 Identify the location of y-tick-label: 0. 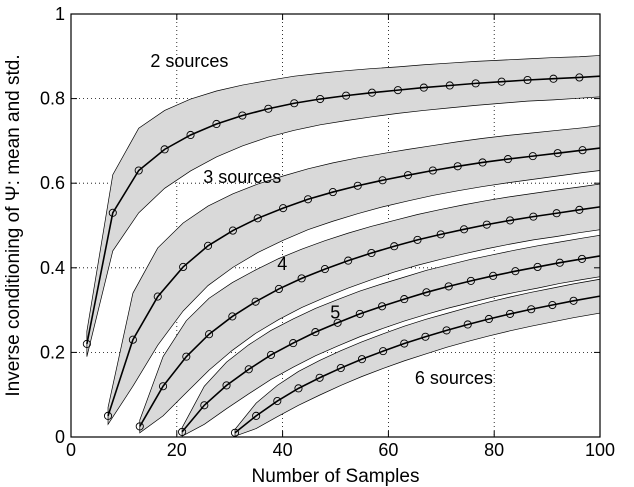
(60, 437).